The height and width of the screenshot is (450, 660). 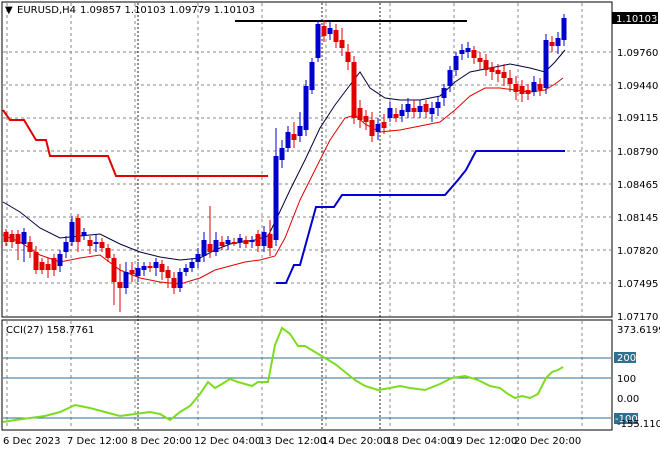 What do you see at coordinates (637, 251) in the screenshot?
I see `price-tick: 1.07820` at bounding box center [637, 251].